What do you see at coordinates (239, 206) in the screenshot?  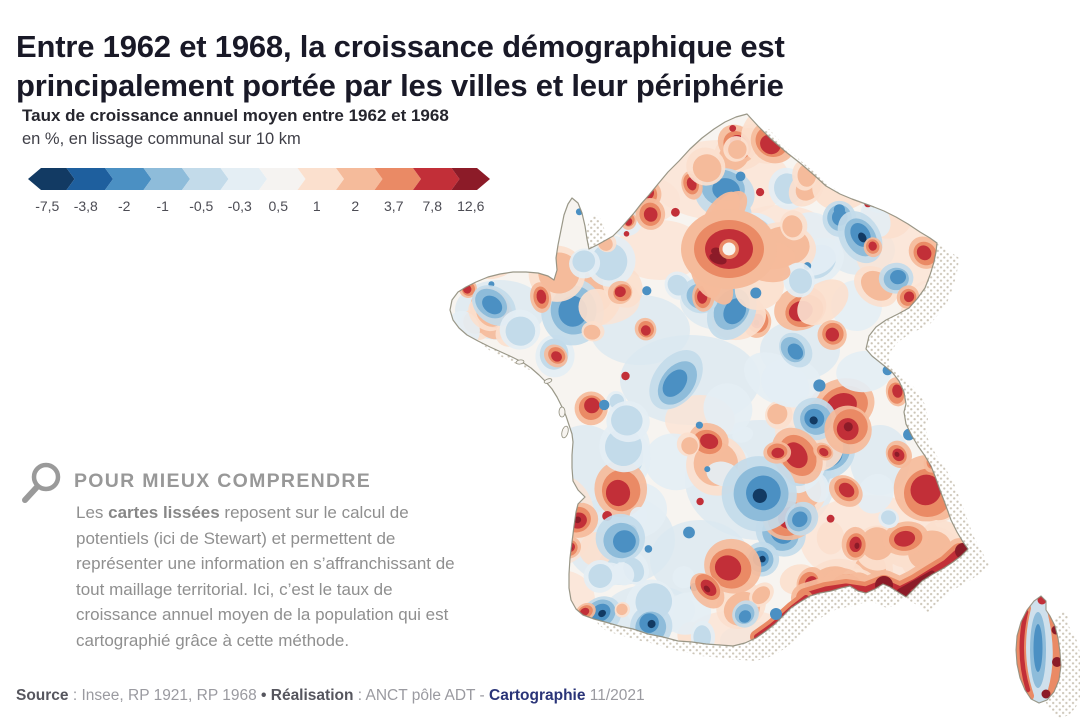 I see `scale-tick-label: -0,3` at bounding box center [239, 206].